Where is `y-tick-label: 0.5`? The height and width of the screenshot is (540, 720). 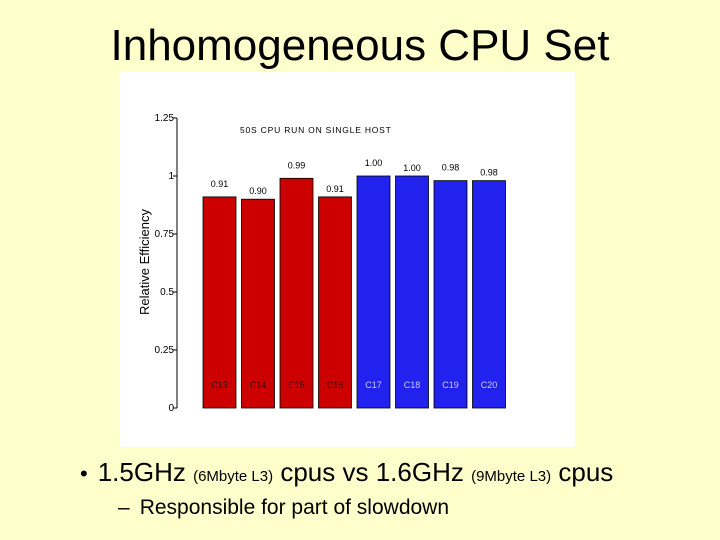
y-tick-label: 0.5 is located at coordinates (167, 292).